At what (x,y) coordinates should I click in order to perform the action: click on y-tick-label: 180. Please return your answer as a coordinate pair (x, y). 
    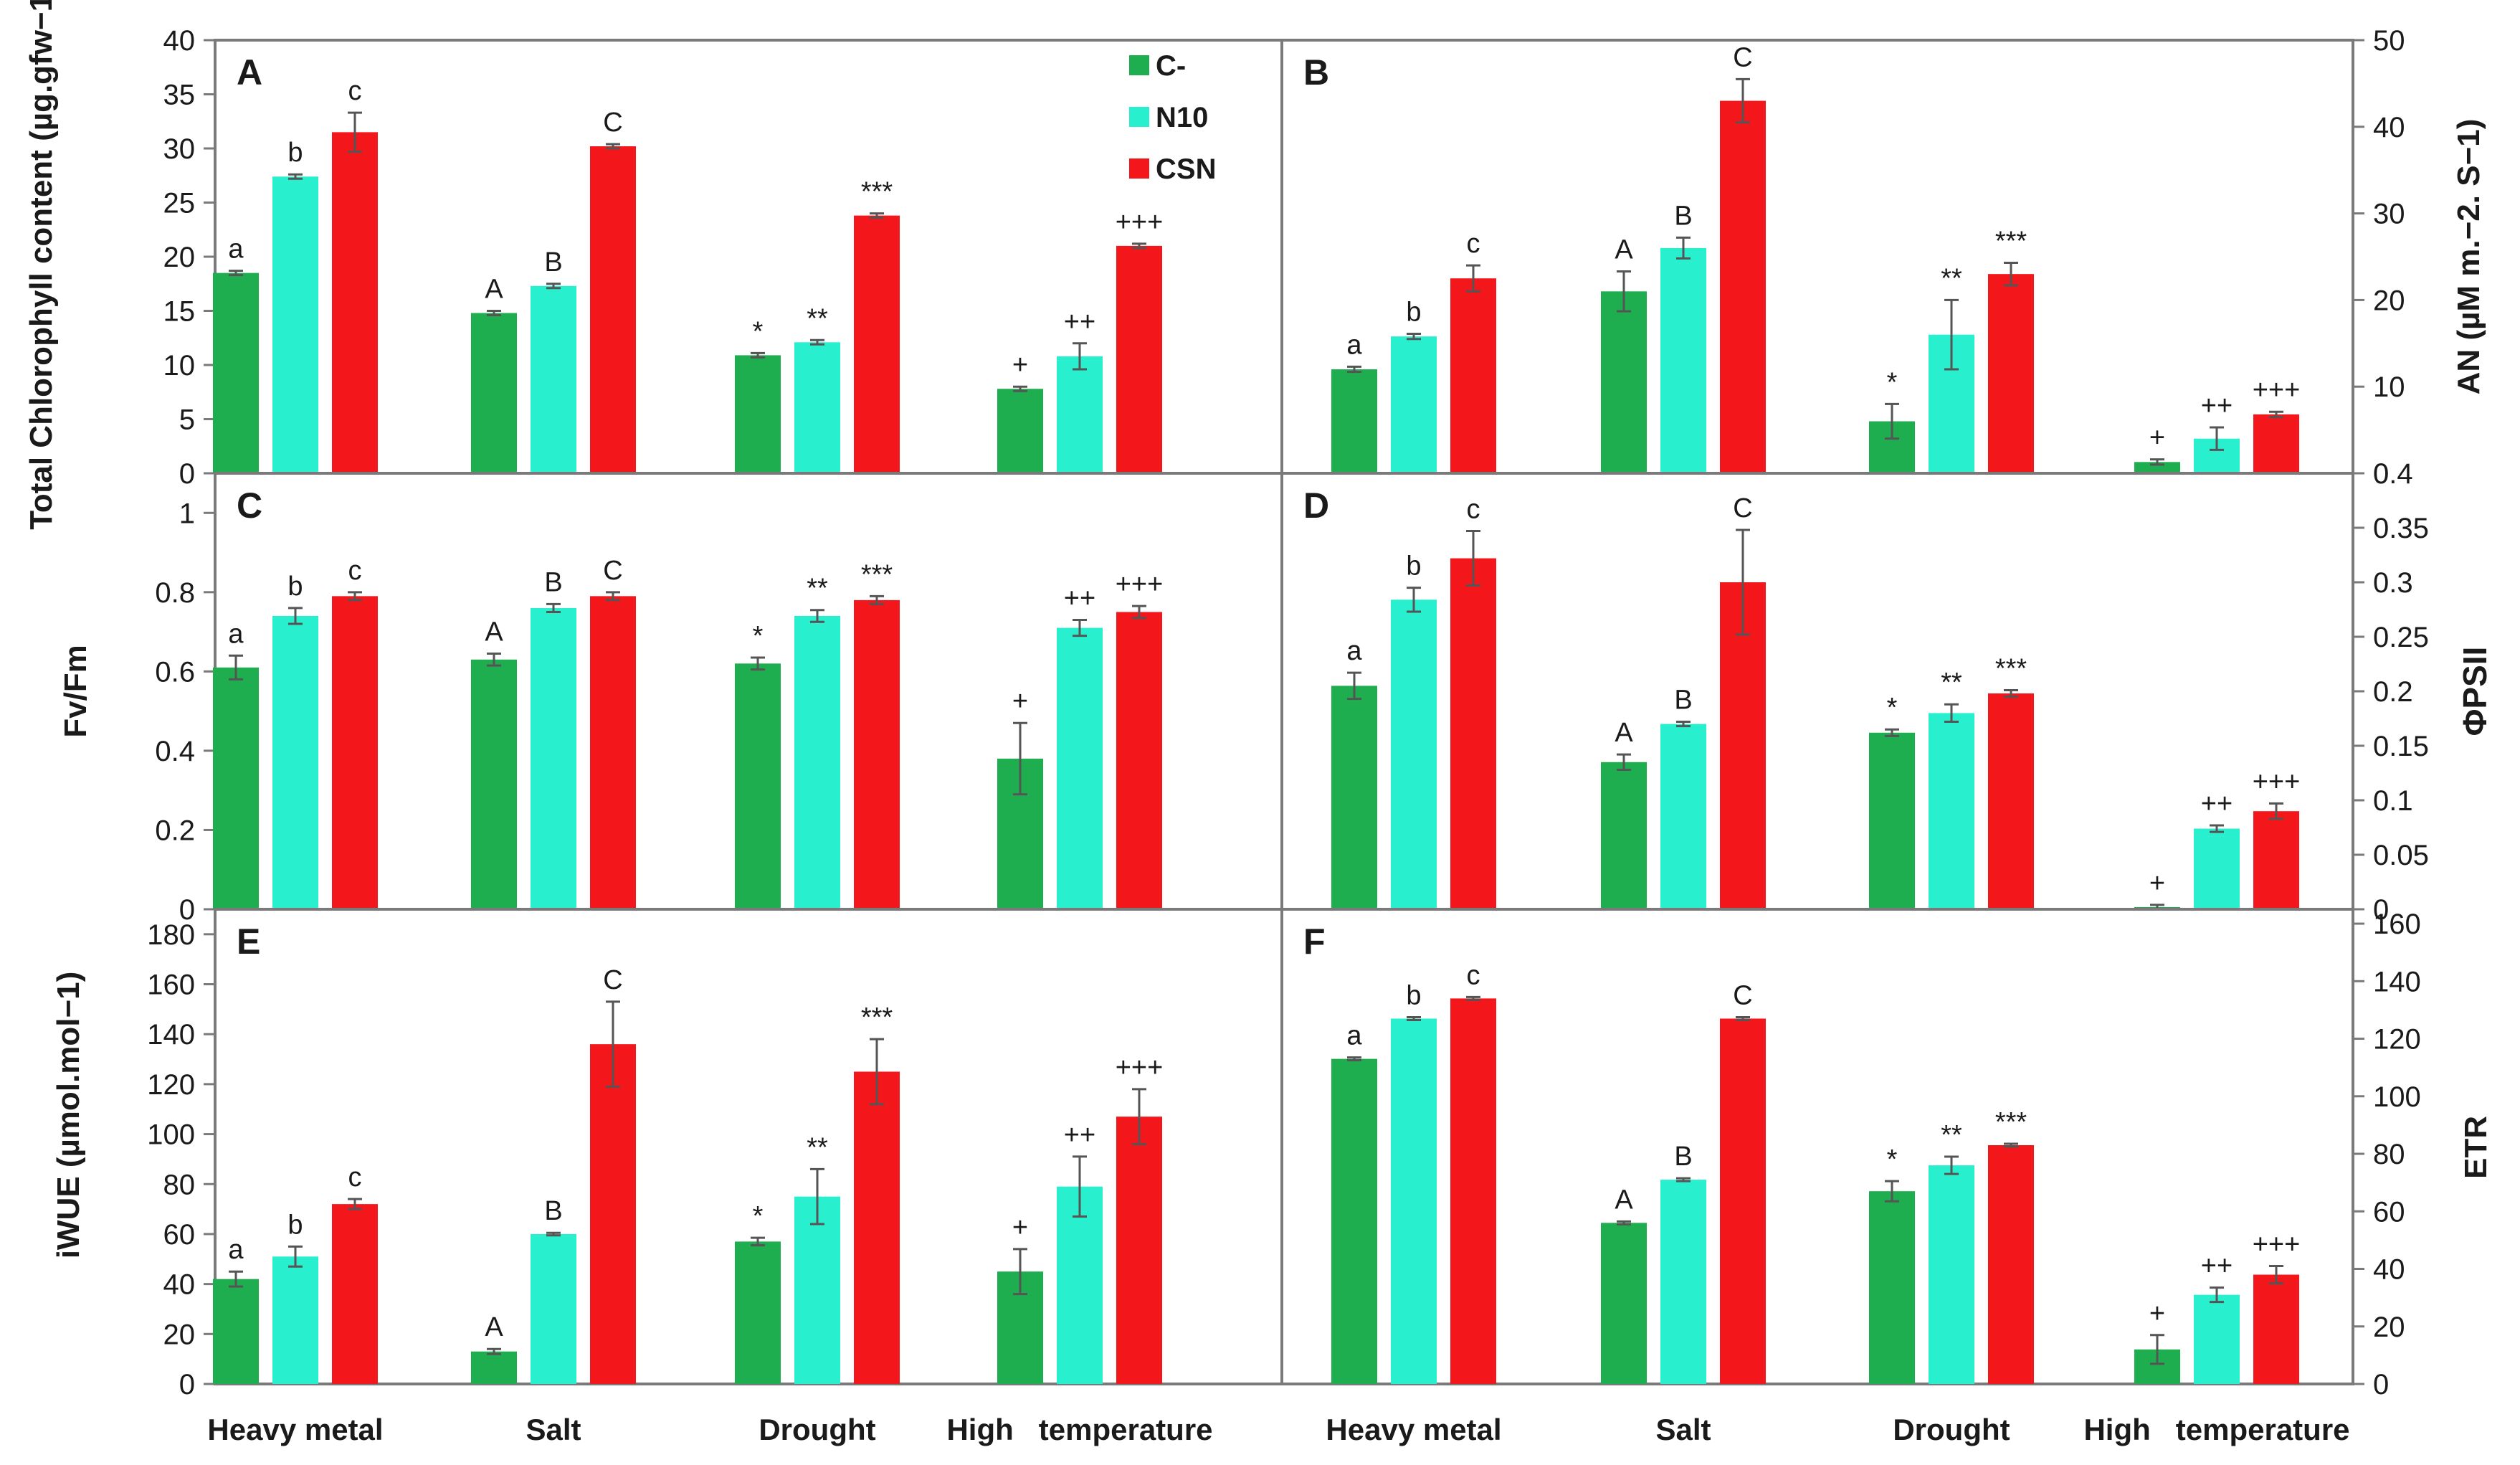
    Looking at the image, I should click on (171, 935).